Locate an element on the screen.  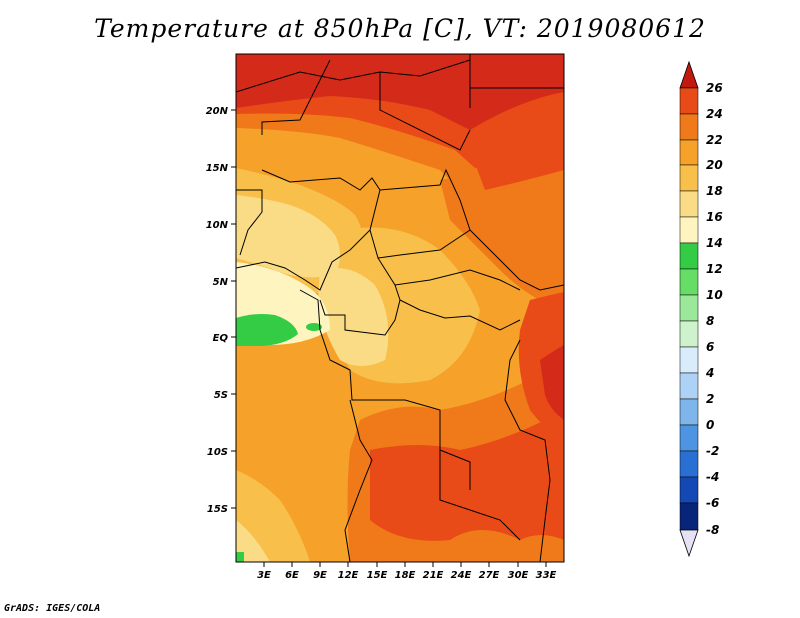
colorbar-label: 2 is located at coordinates (710, 399).